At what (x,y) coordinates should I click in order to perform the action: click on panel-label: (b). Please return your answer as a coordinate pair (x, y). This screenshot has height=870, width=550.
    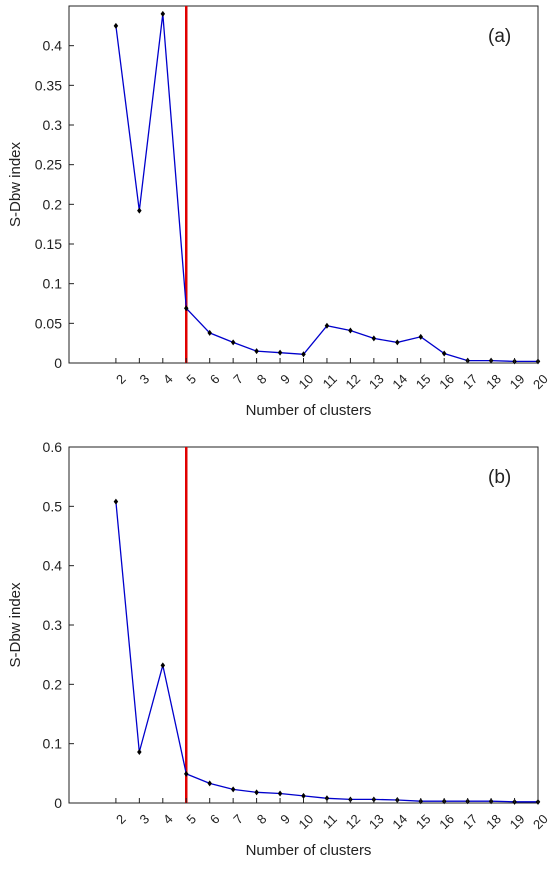
    Looking at the image, I should click on (499, 477).